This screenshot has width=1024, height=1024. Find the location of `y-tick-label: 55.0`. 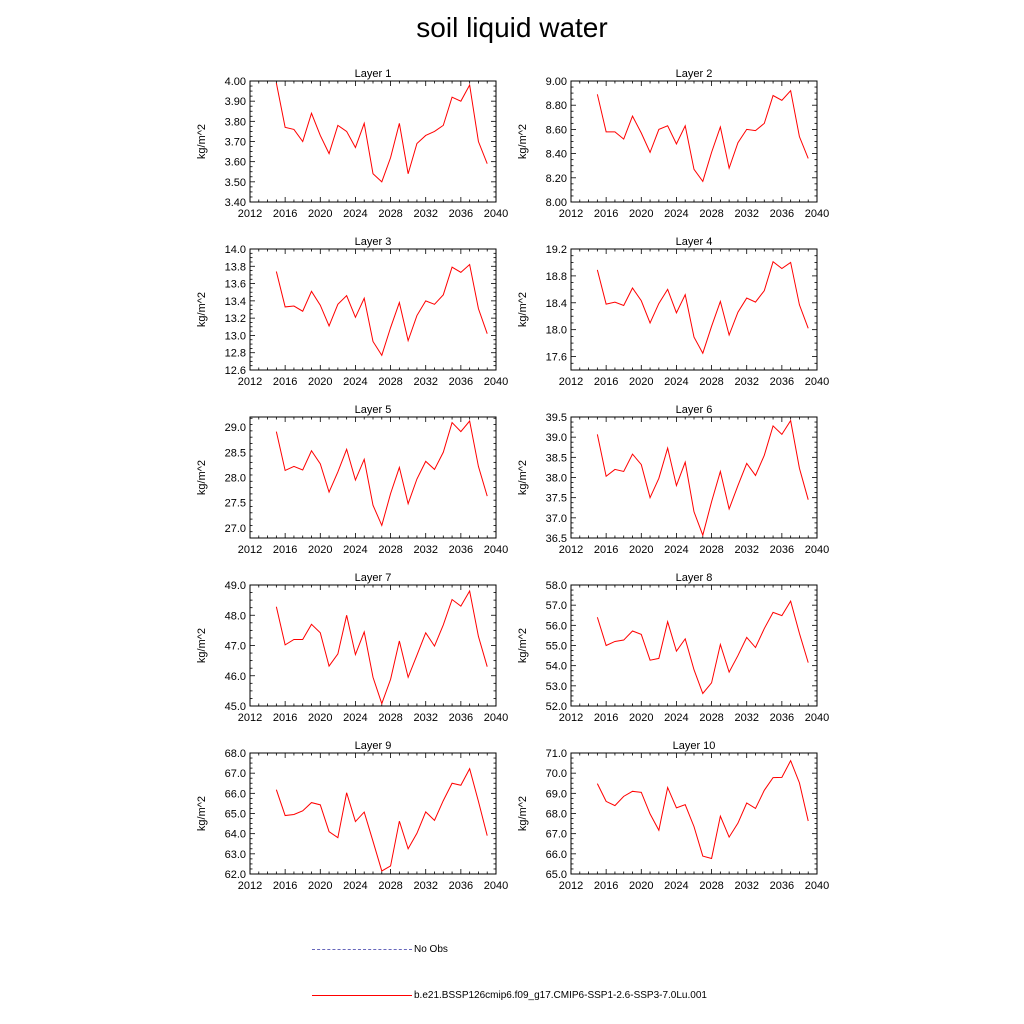

y-tick-label: 55.0 is located at coordinates (556, 647).